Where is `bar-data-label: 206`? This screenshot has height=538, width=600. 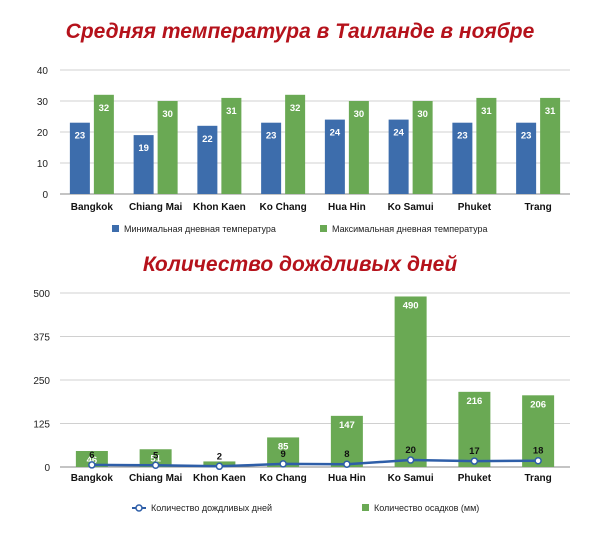 bar-data-label: 206 is located at coordinates (538, 404).